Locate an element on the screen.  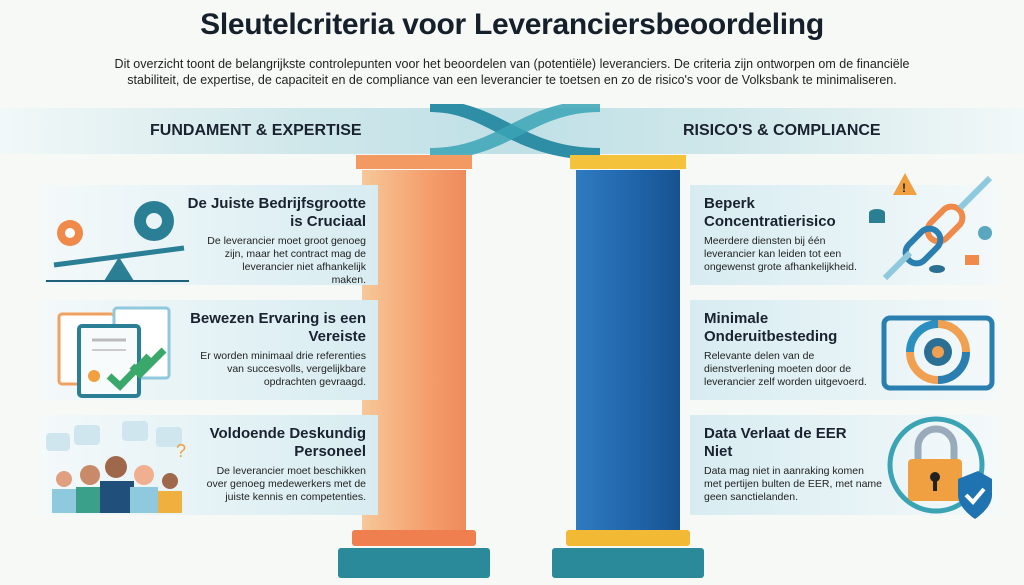
team-icon: ? is located at coordinates (116, 467).